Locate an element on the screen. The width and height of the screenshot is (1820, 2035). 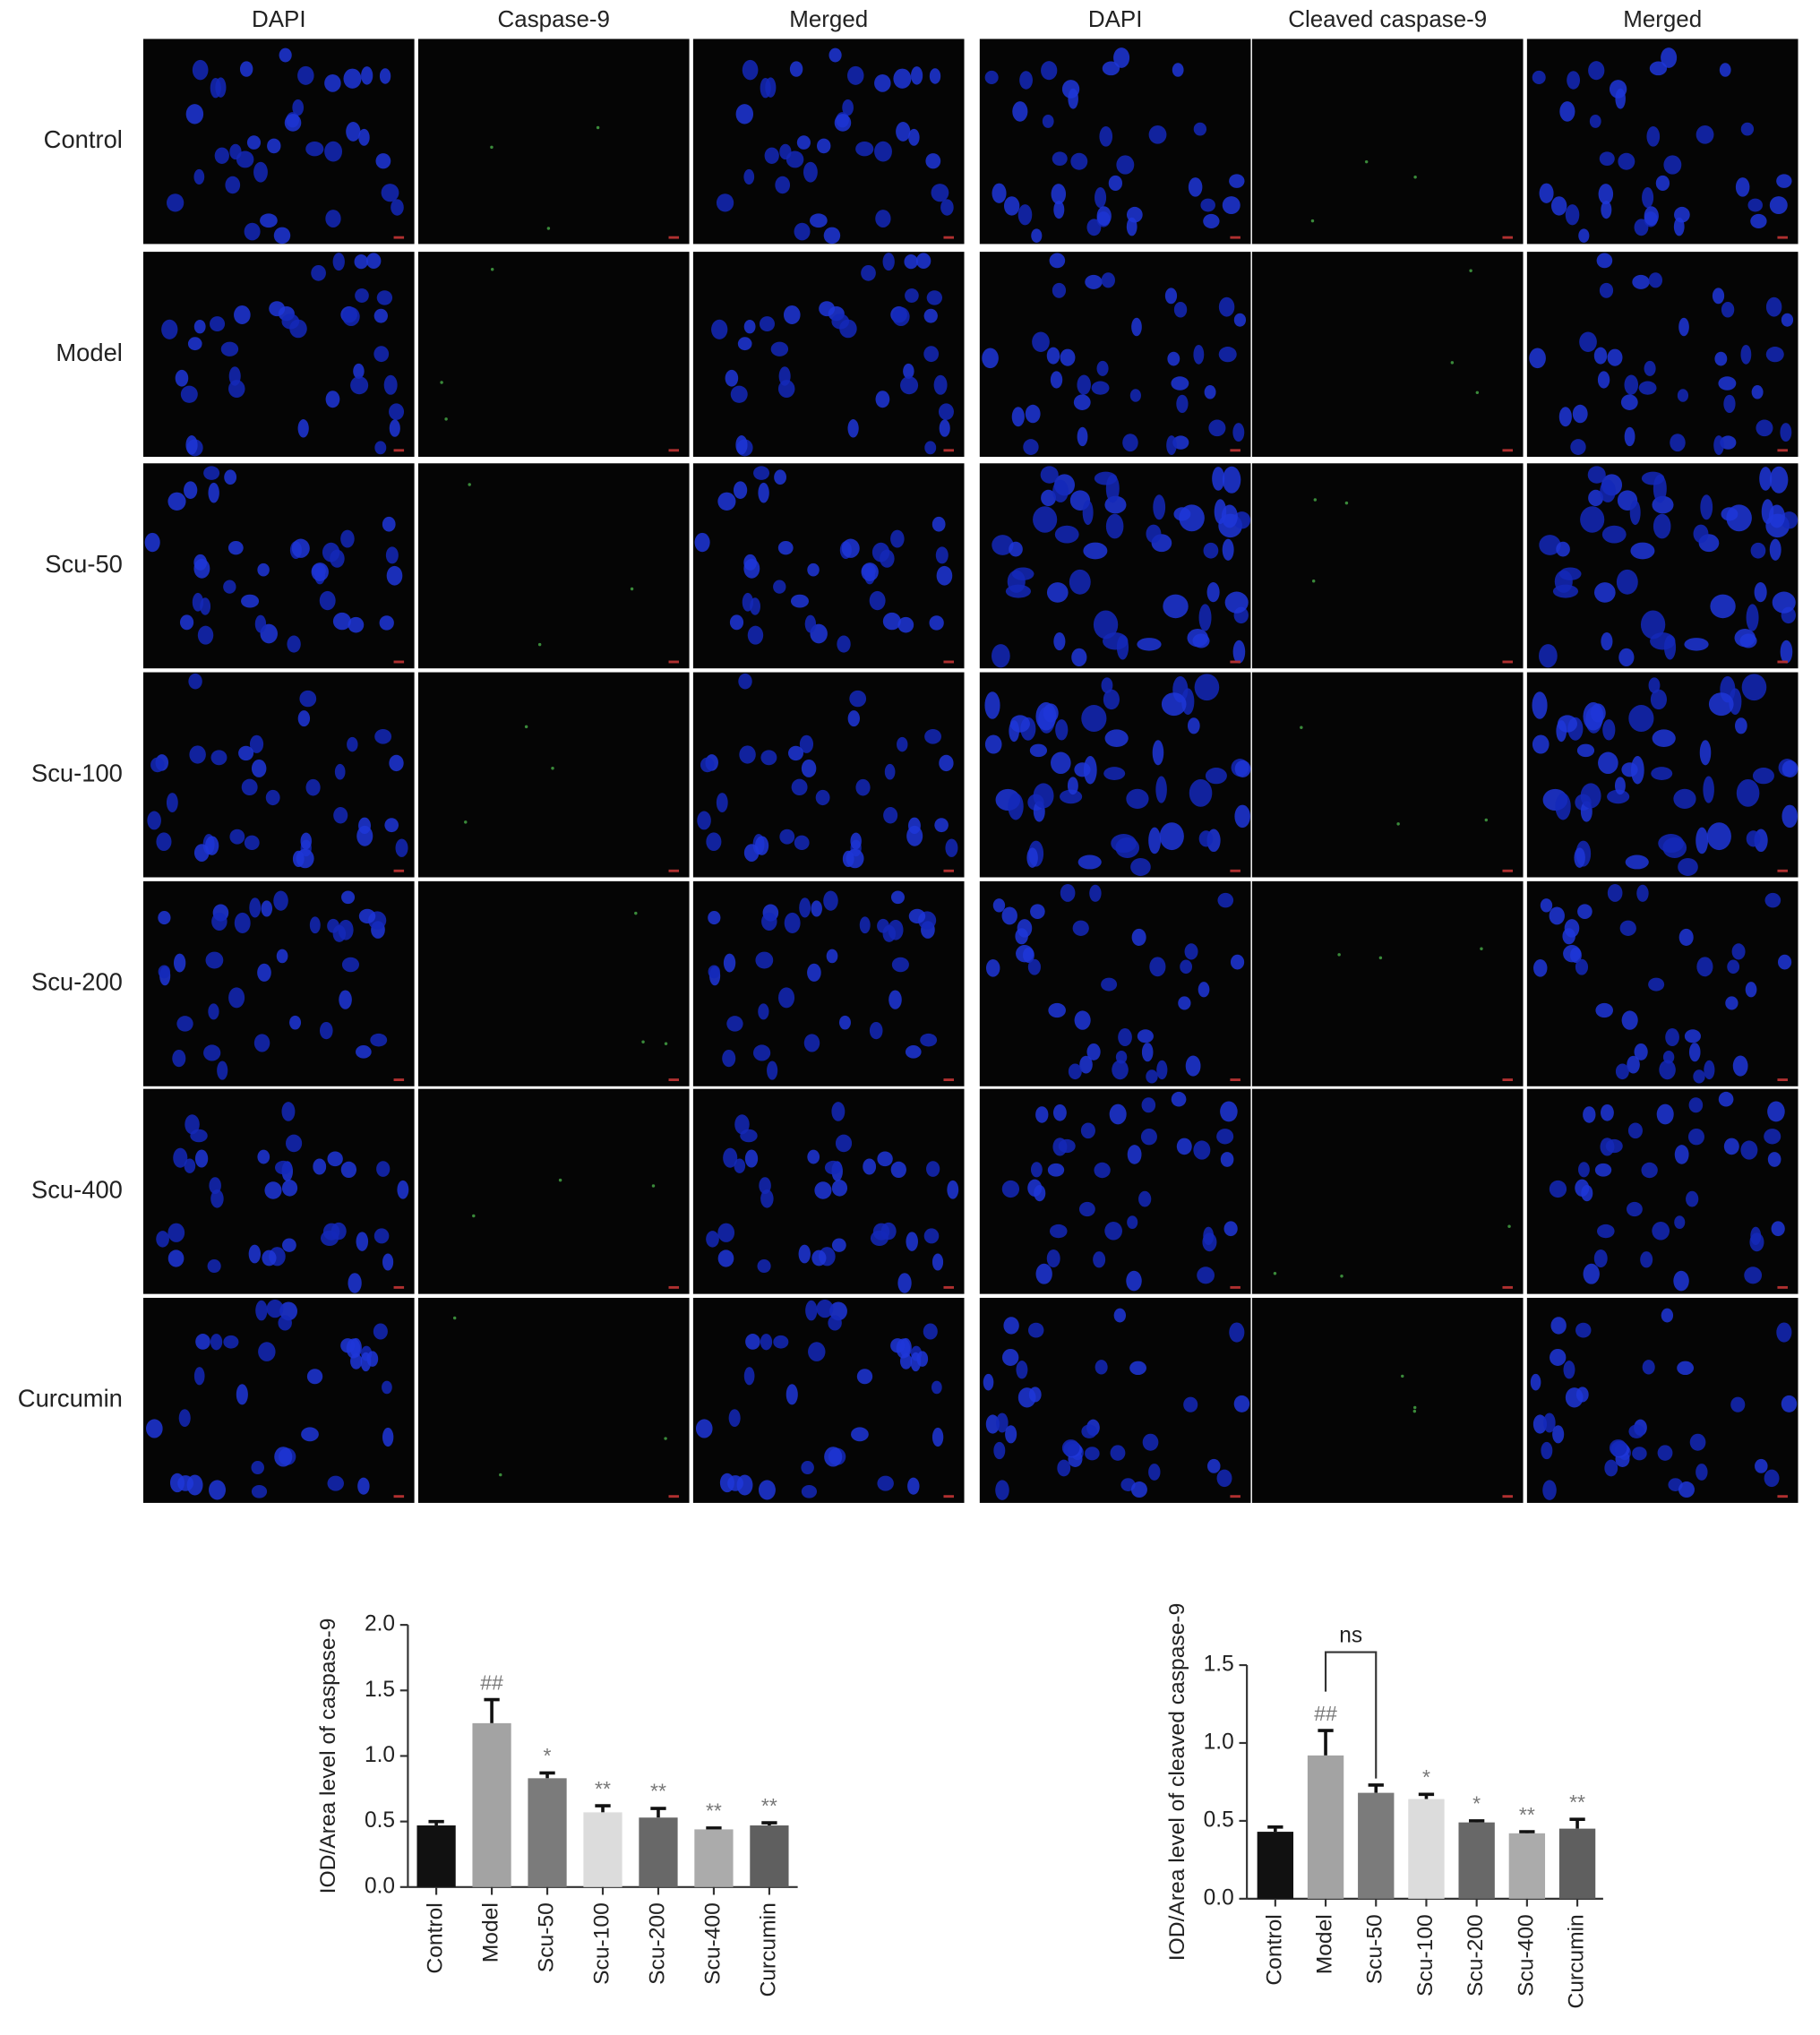
y-tick-label: 1.5 is located at coordinates (380, 1690).